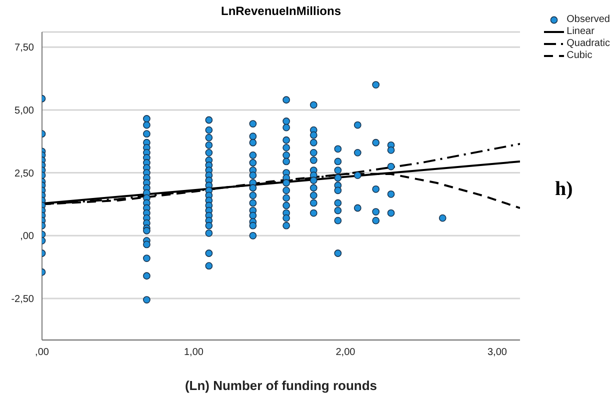 This screenshot has width=614, height=400. What do you see at coordinates (22, 300) in the screenshot?
I see `y-tick-label: -2,50` at bounding box center [22, 300].